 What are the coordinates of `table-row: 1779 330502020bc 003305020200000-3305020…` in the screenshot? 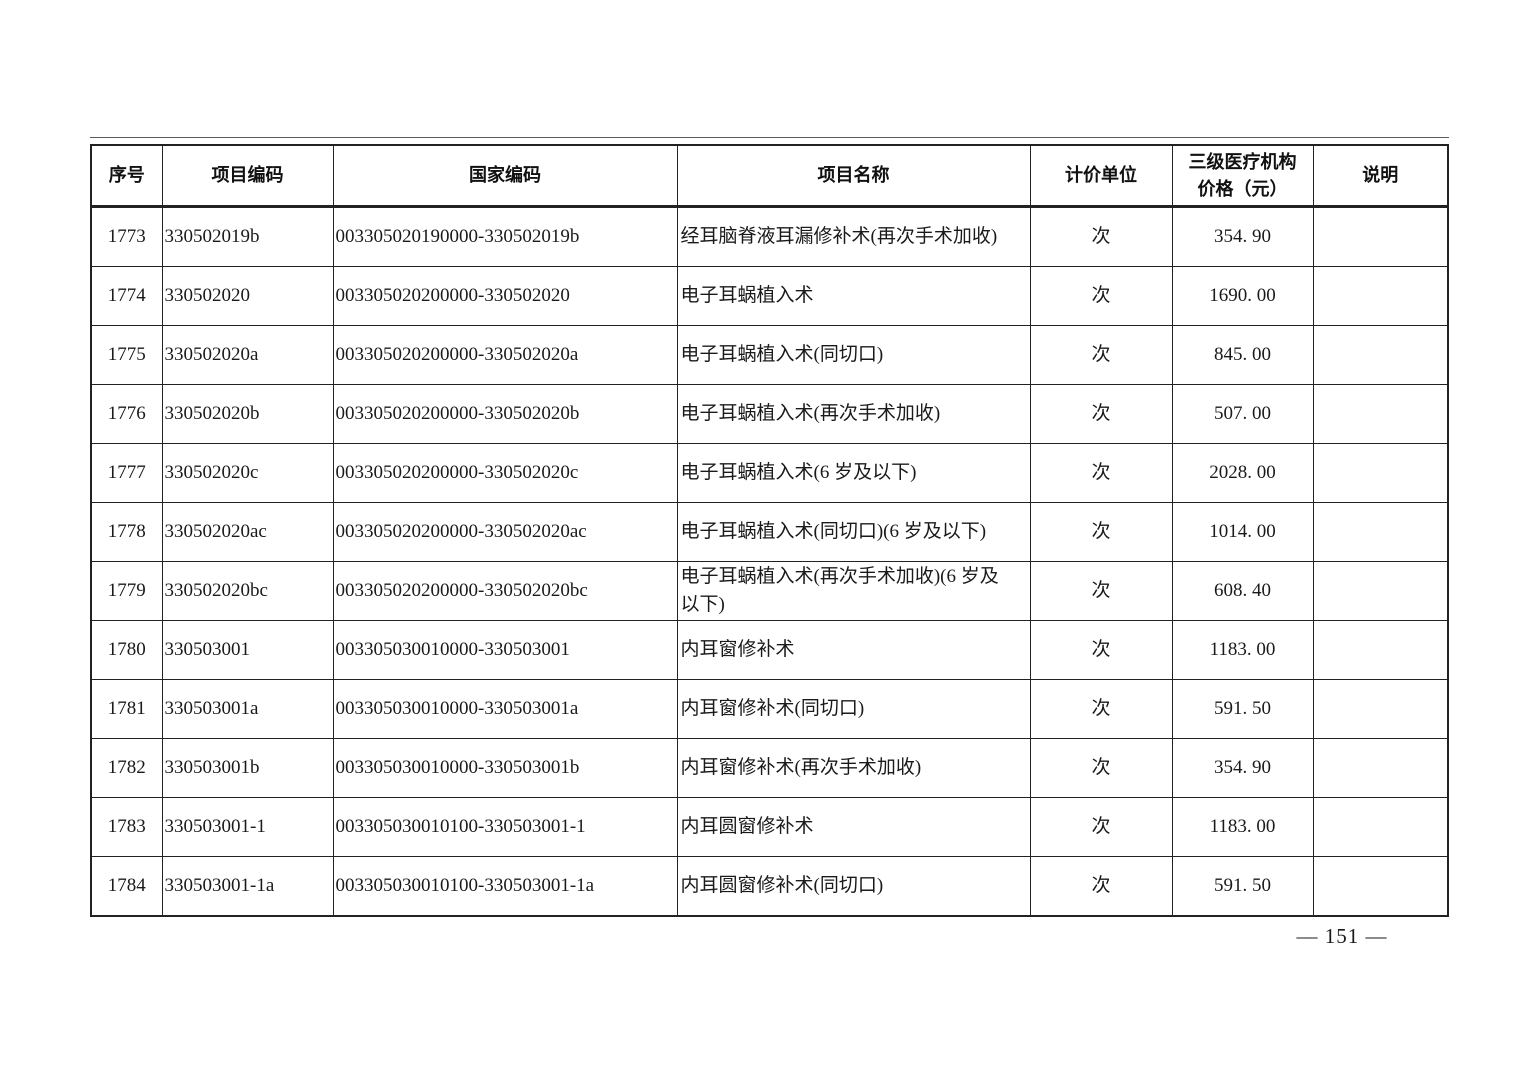 It's located at (769, 591).